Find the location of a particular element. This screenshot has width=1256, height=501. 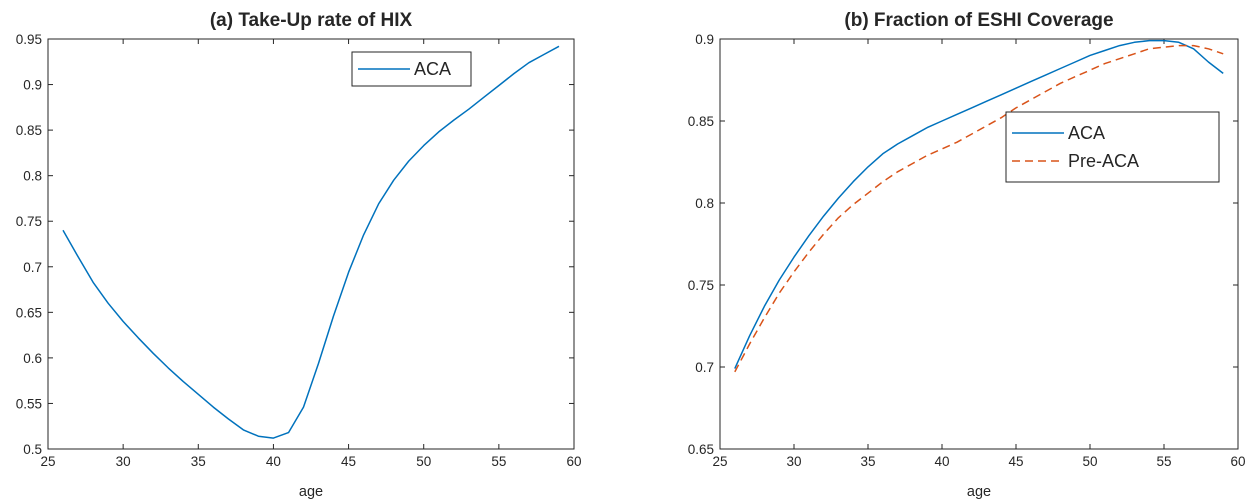

legend: ACA Pre-ACA is located at coordinates (1112, 147).